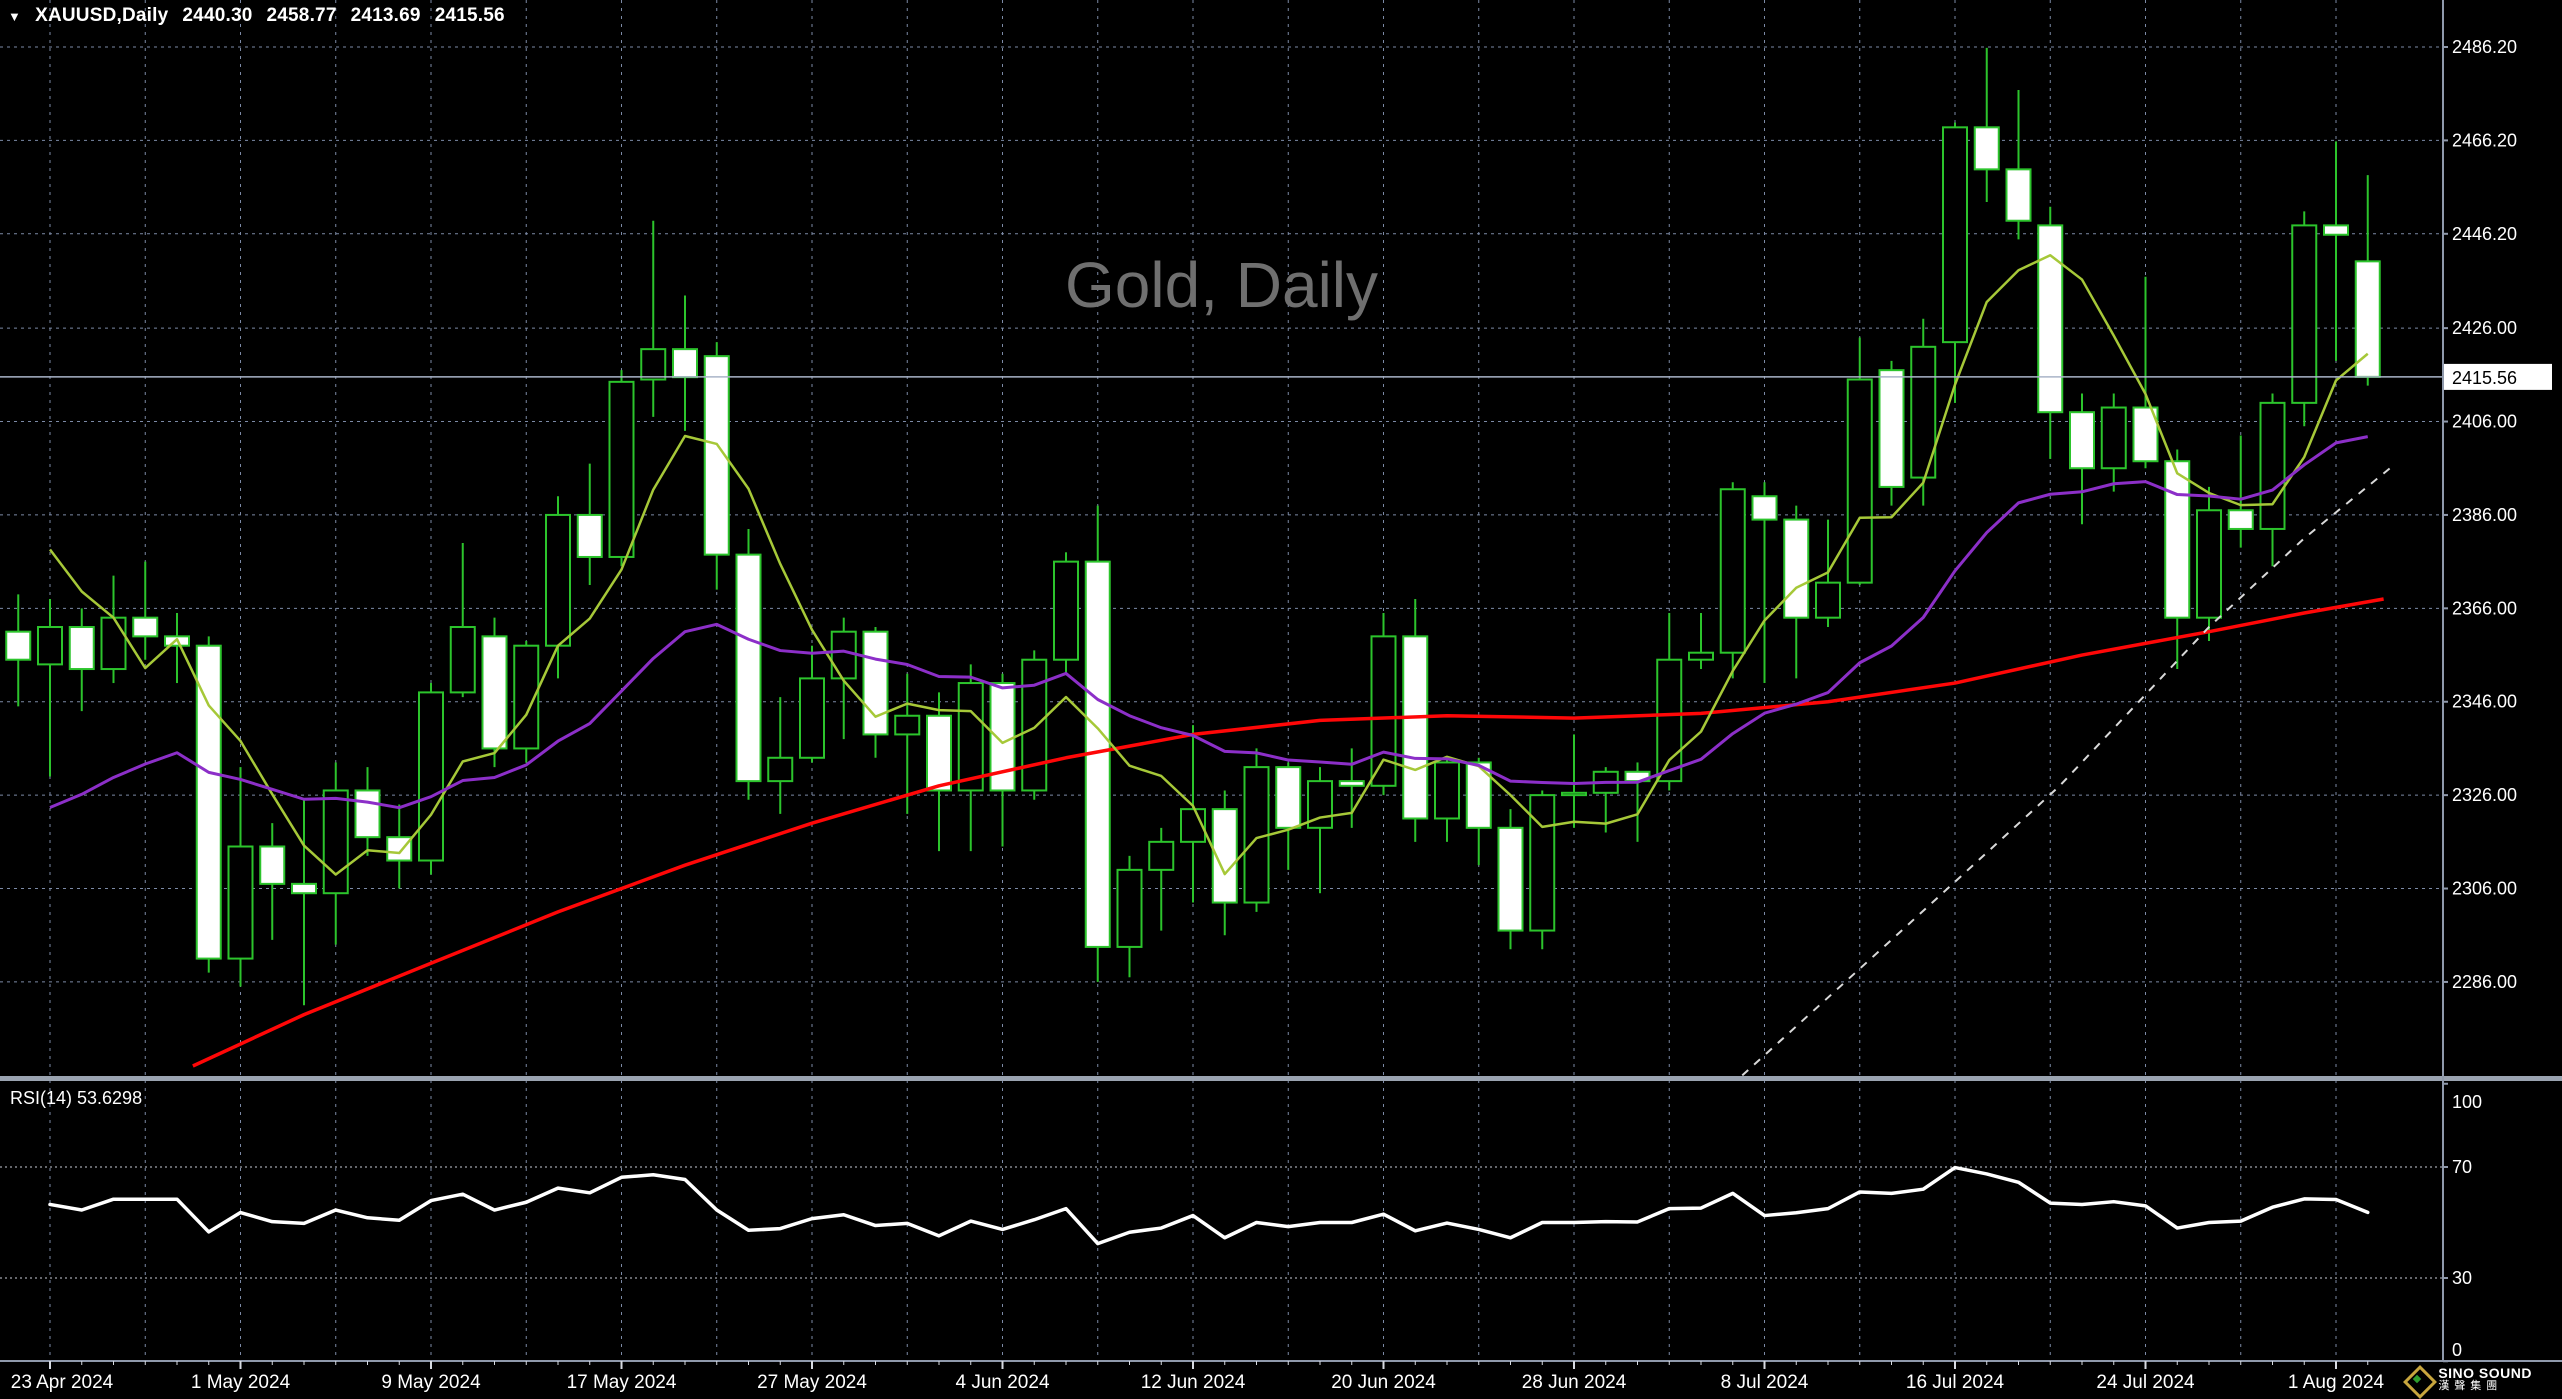 This screenshot has width=2562, height=1399. What do you see at coordinates (2336, 1382) in the screenshot?
I see `time-axis-label: 1 Aug 2024` at bounding box center [2336, 1382].